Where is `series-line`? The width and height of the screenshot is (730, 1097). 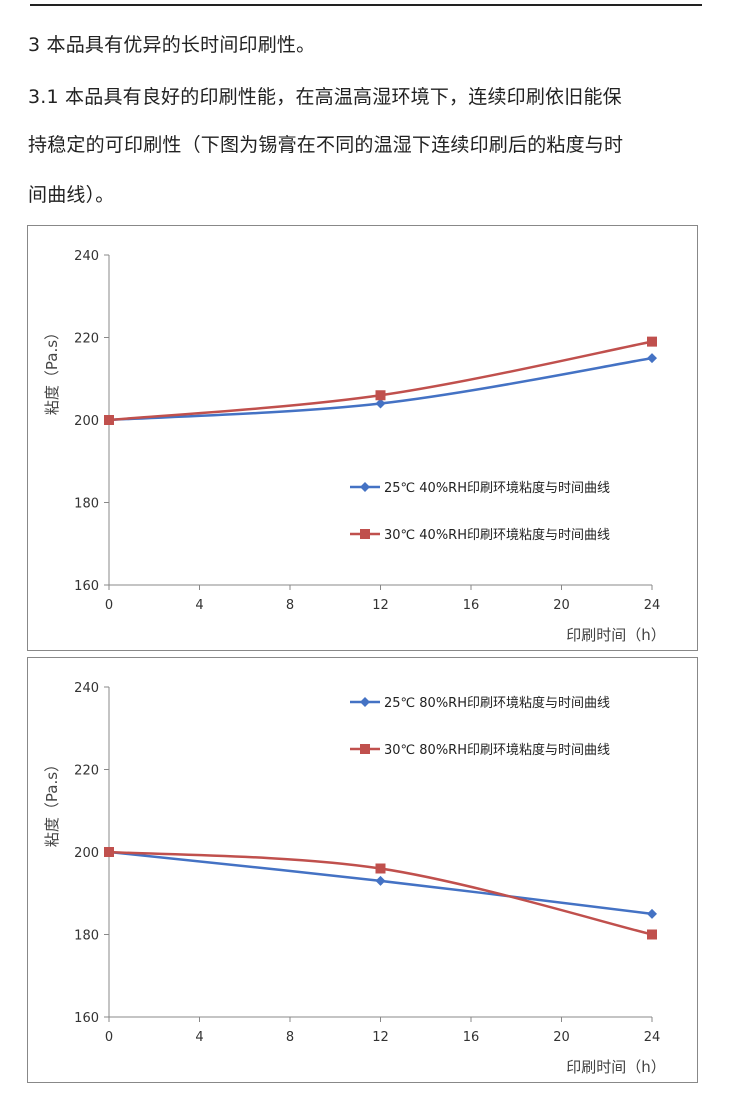
series-line is located at coordinates (380, 389).